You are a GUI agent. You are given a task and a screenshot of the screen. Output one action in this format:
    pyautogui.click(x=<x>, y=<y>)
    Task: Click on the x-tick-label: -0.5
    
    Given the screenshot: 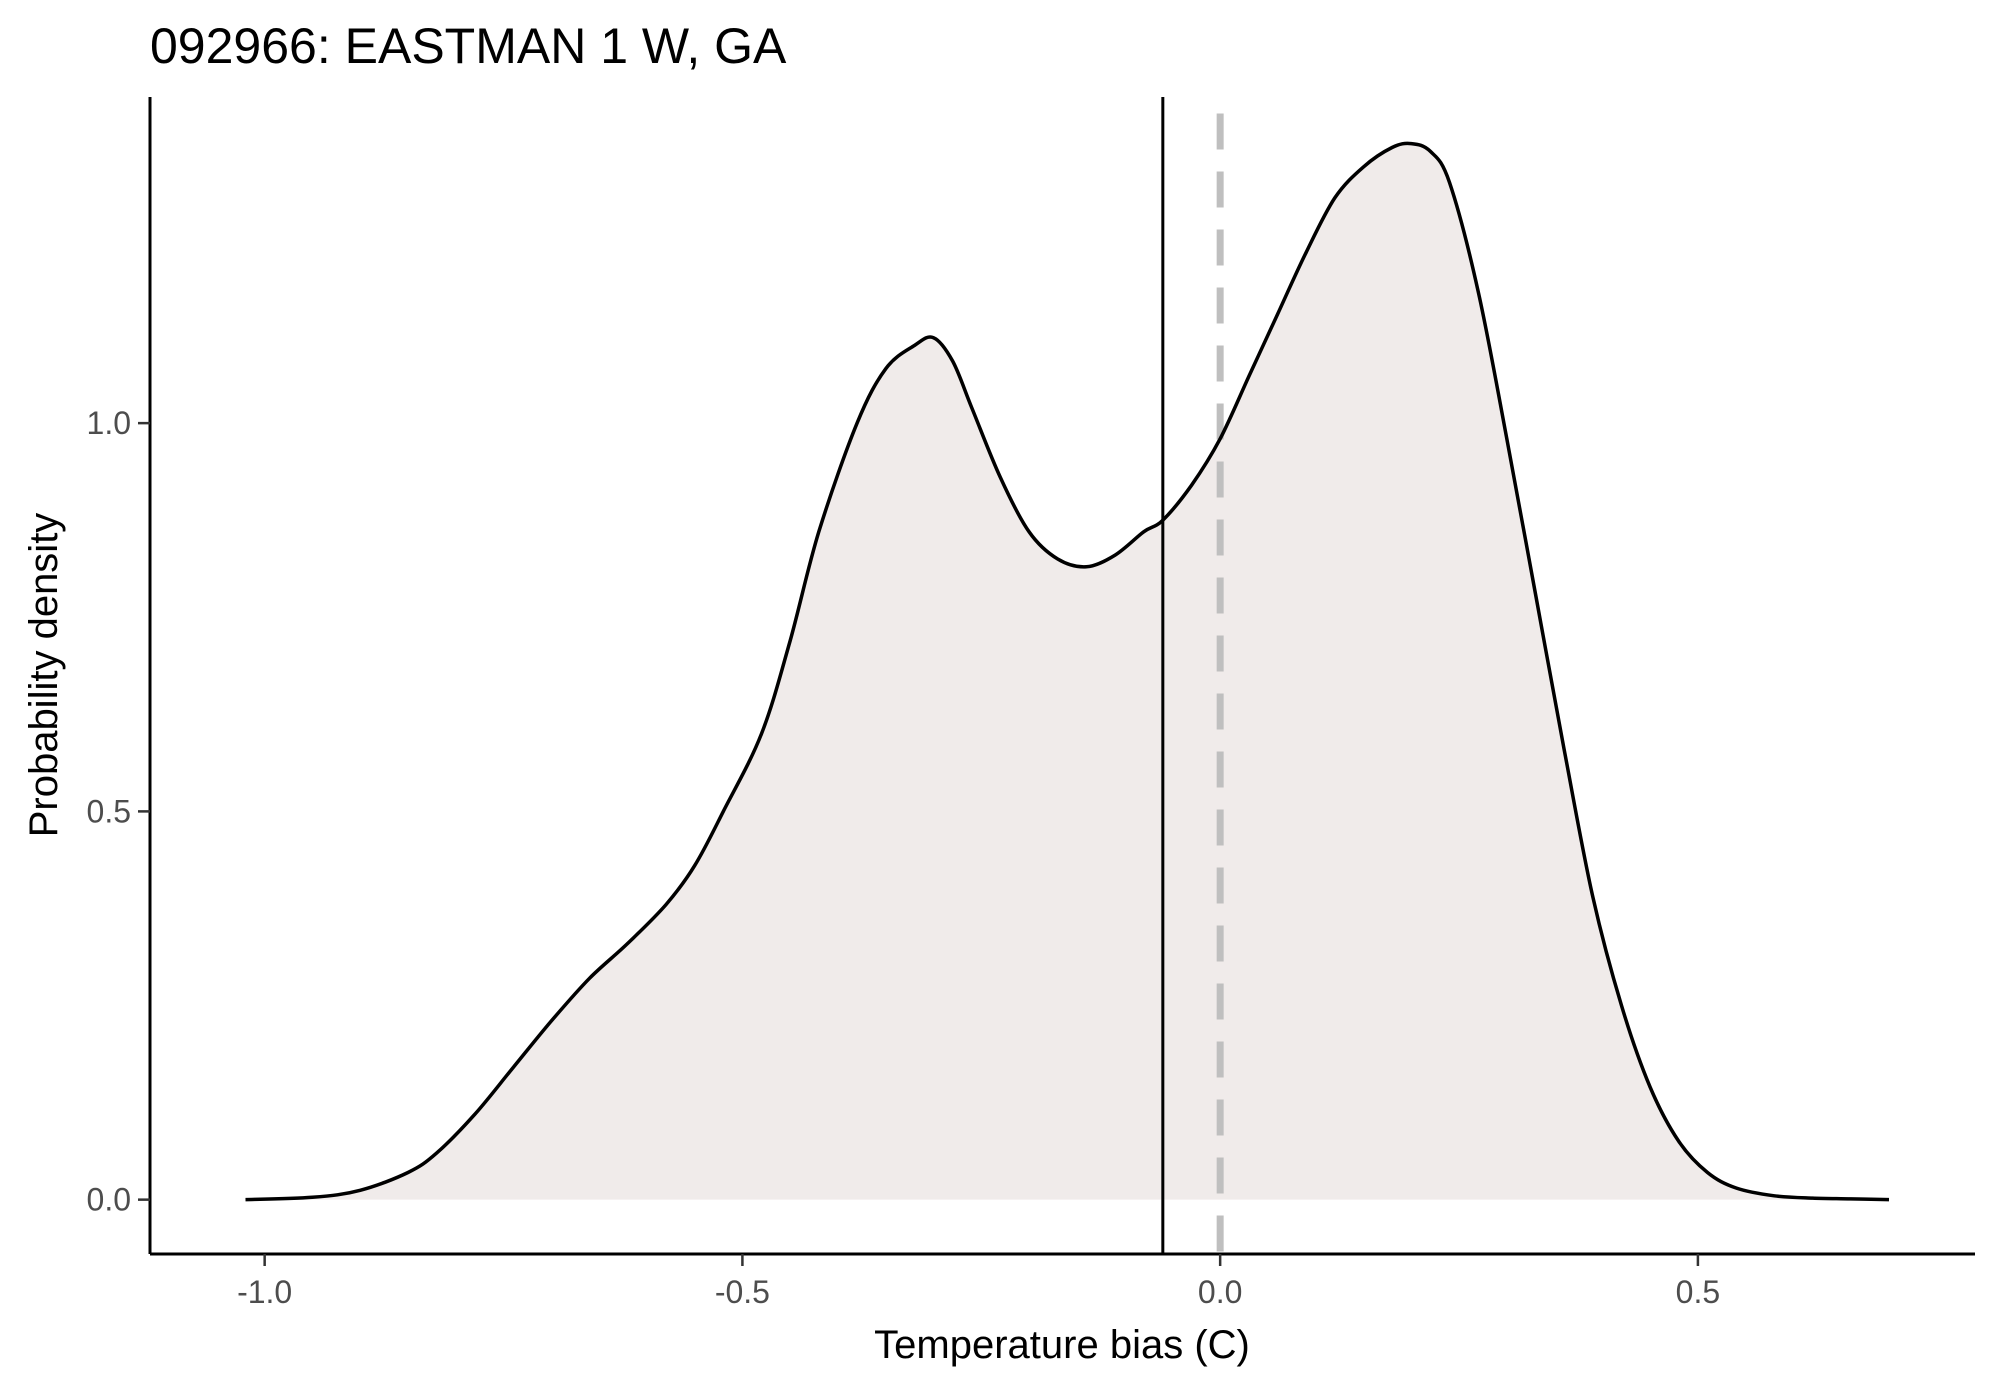 What is the action you would take?
    pyautogui.click(x=742, y=1292)
    